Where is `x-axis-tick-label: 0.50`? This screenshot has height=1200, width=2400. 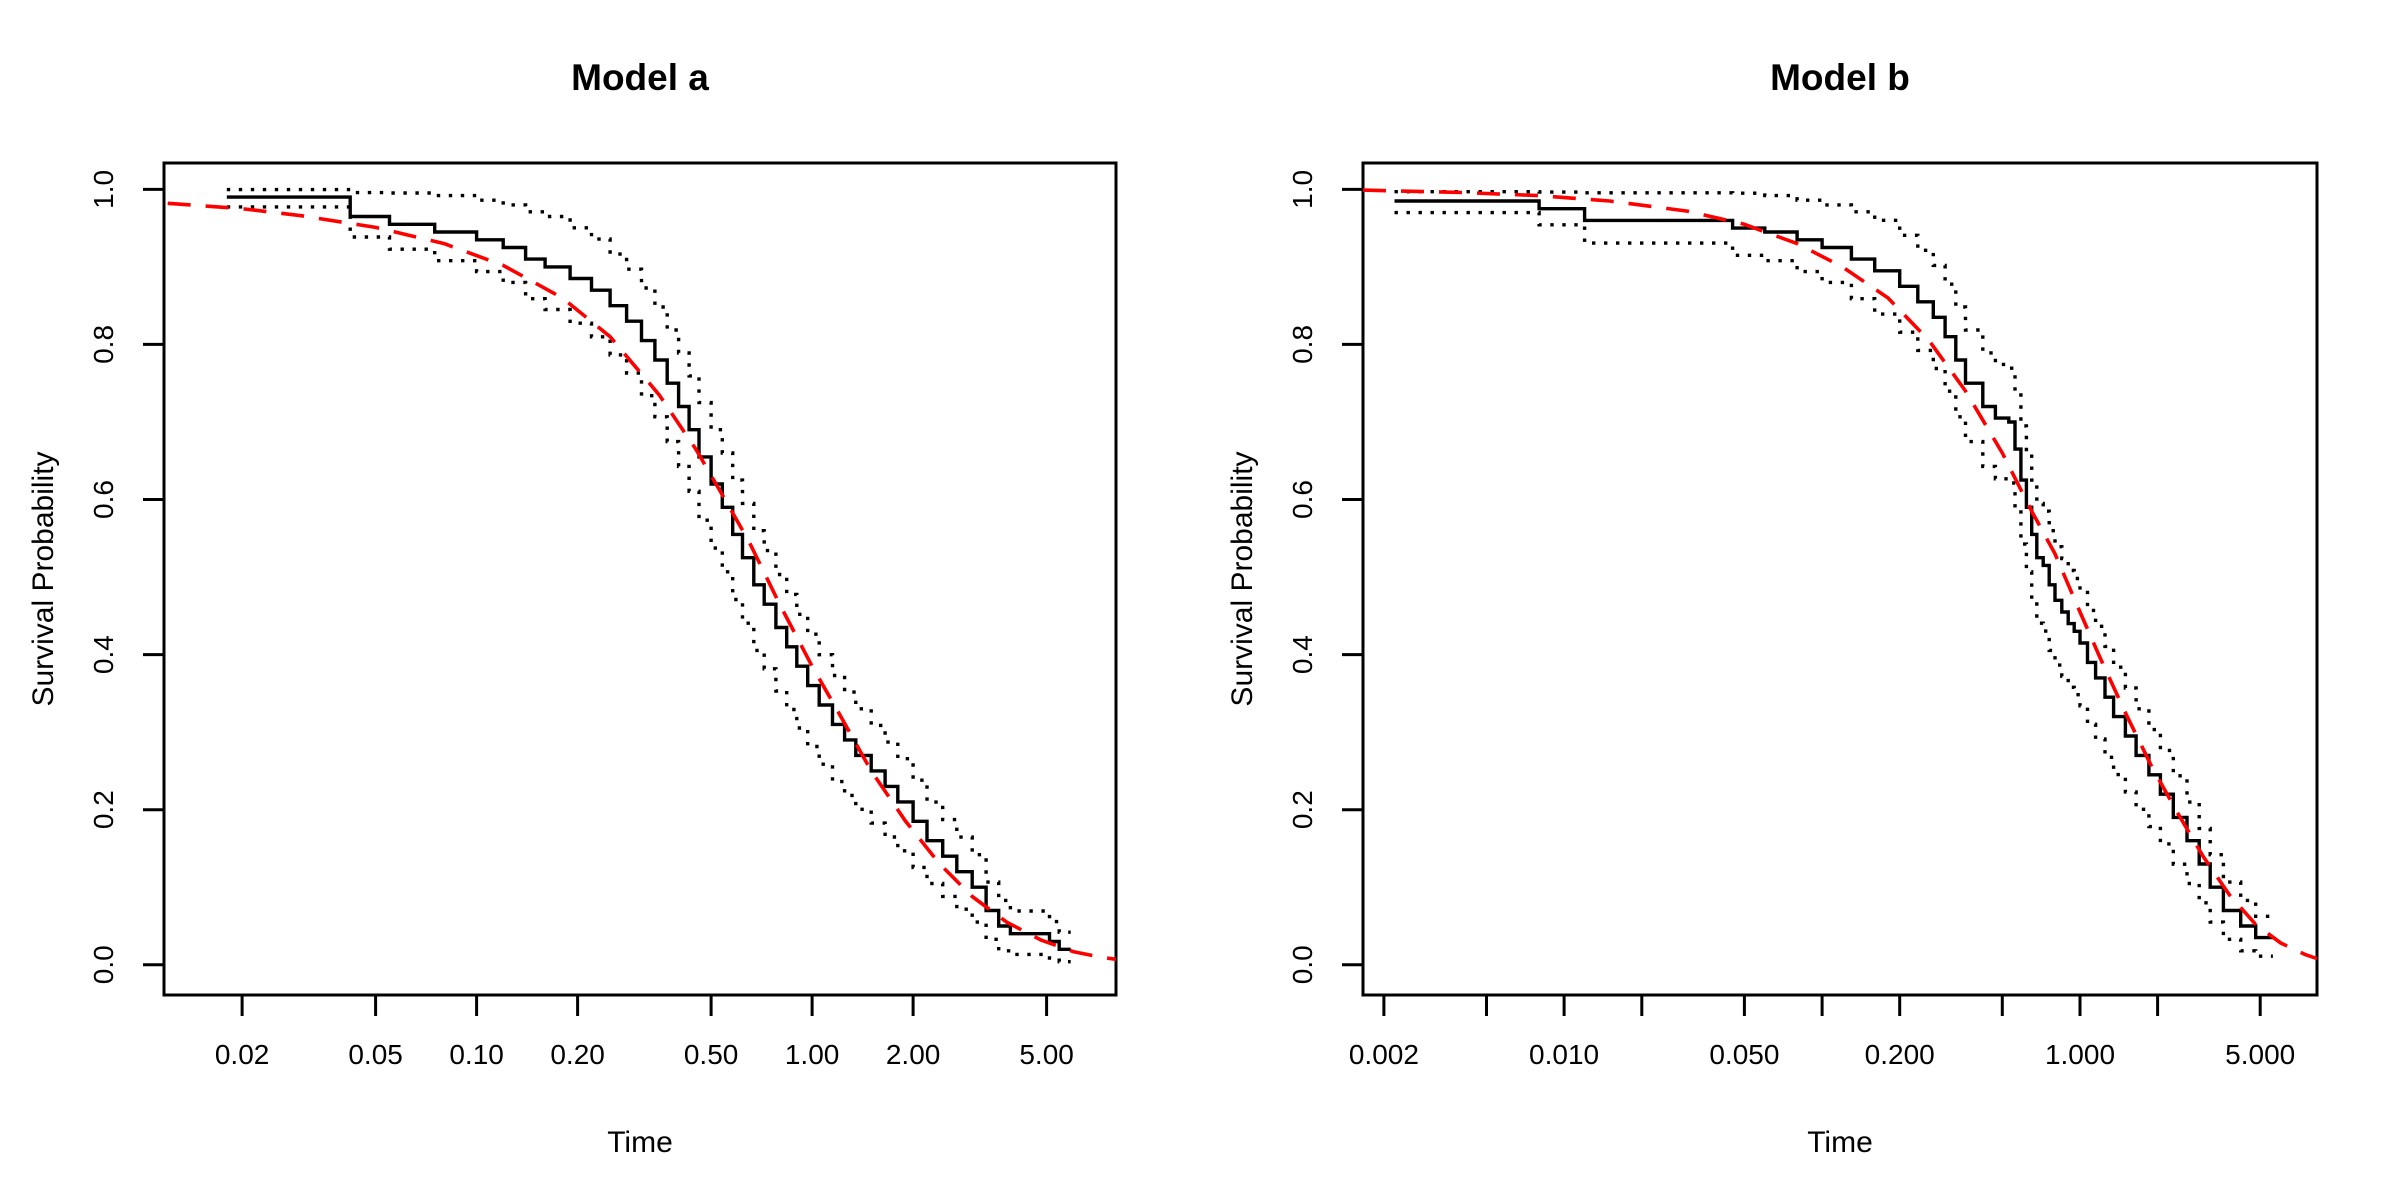
x-axis-tick-label: 0.50 is located at coordinates (711, 1054).